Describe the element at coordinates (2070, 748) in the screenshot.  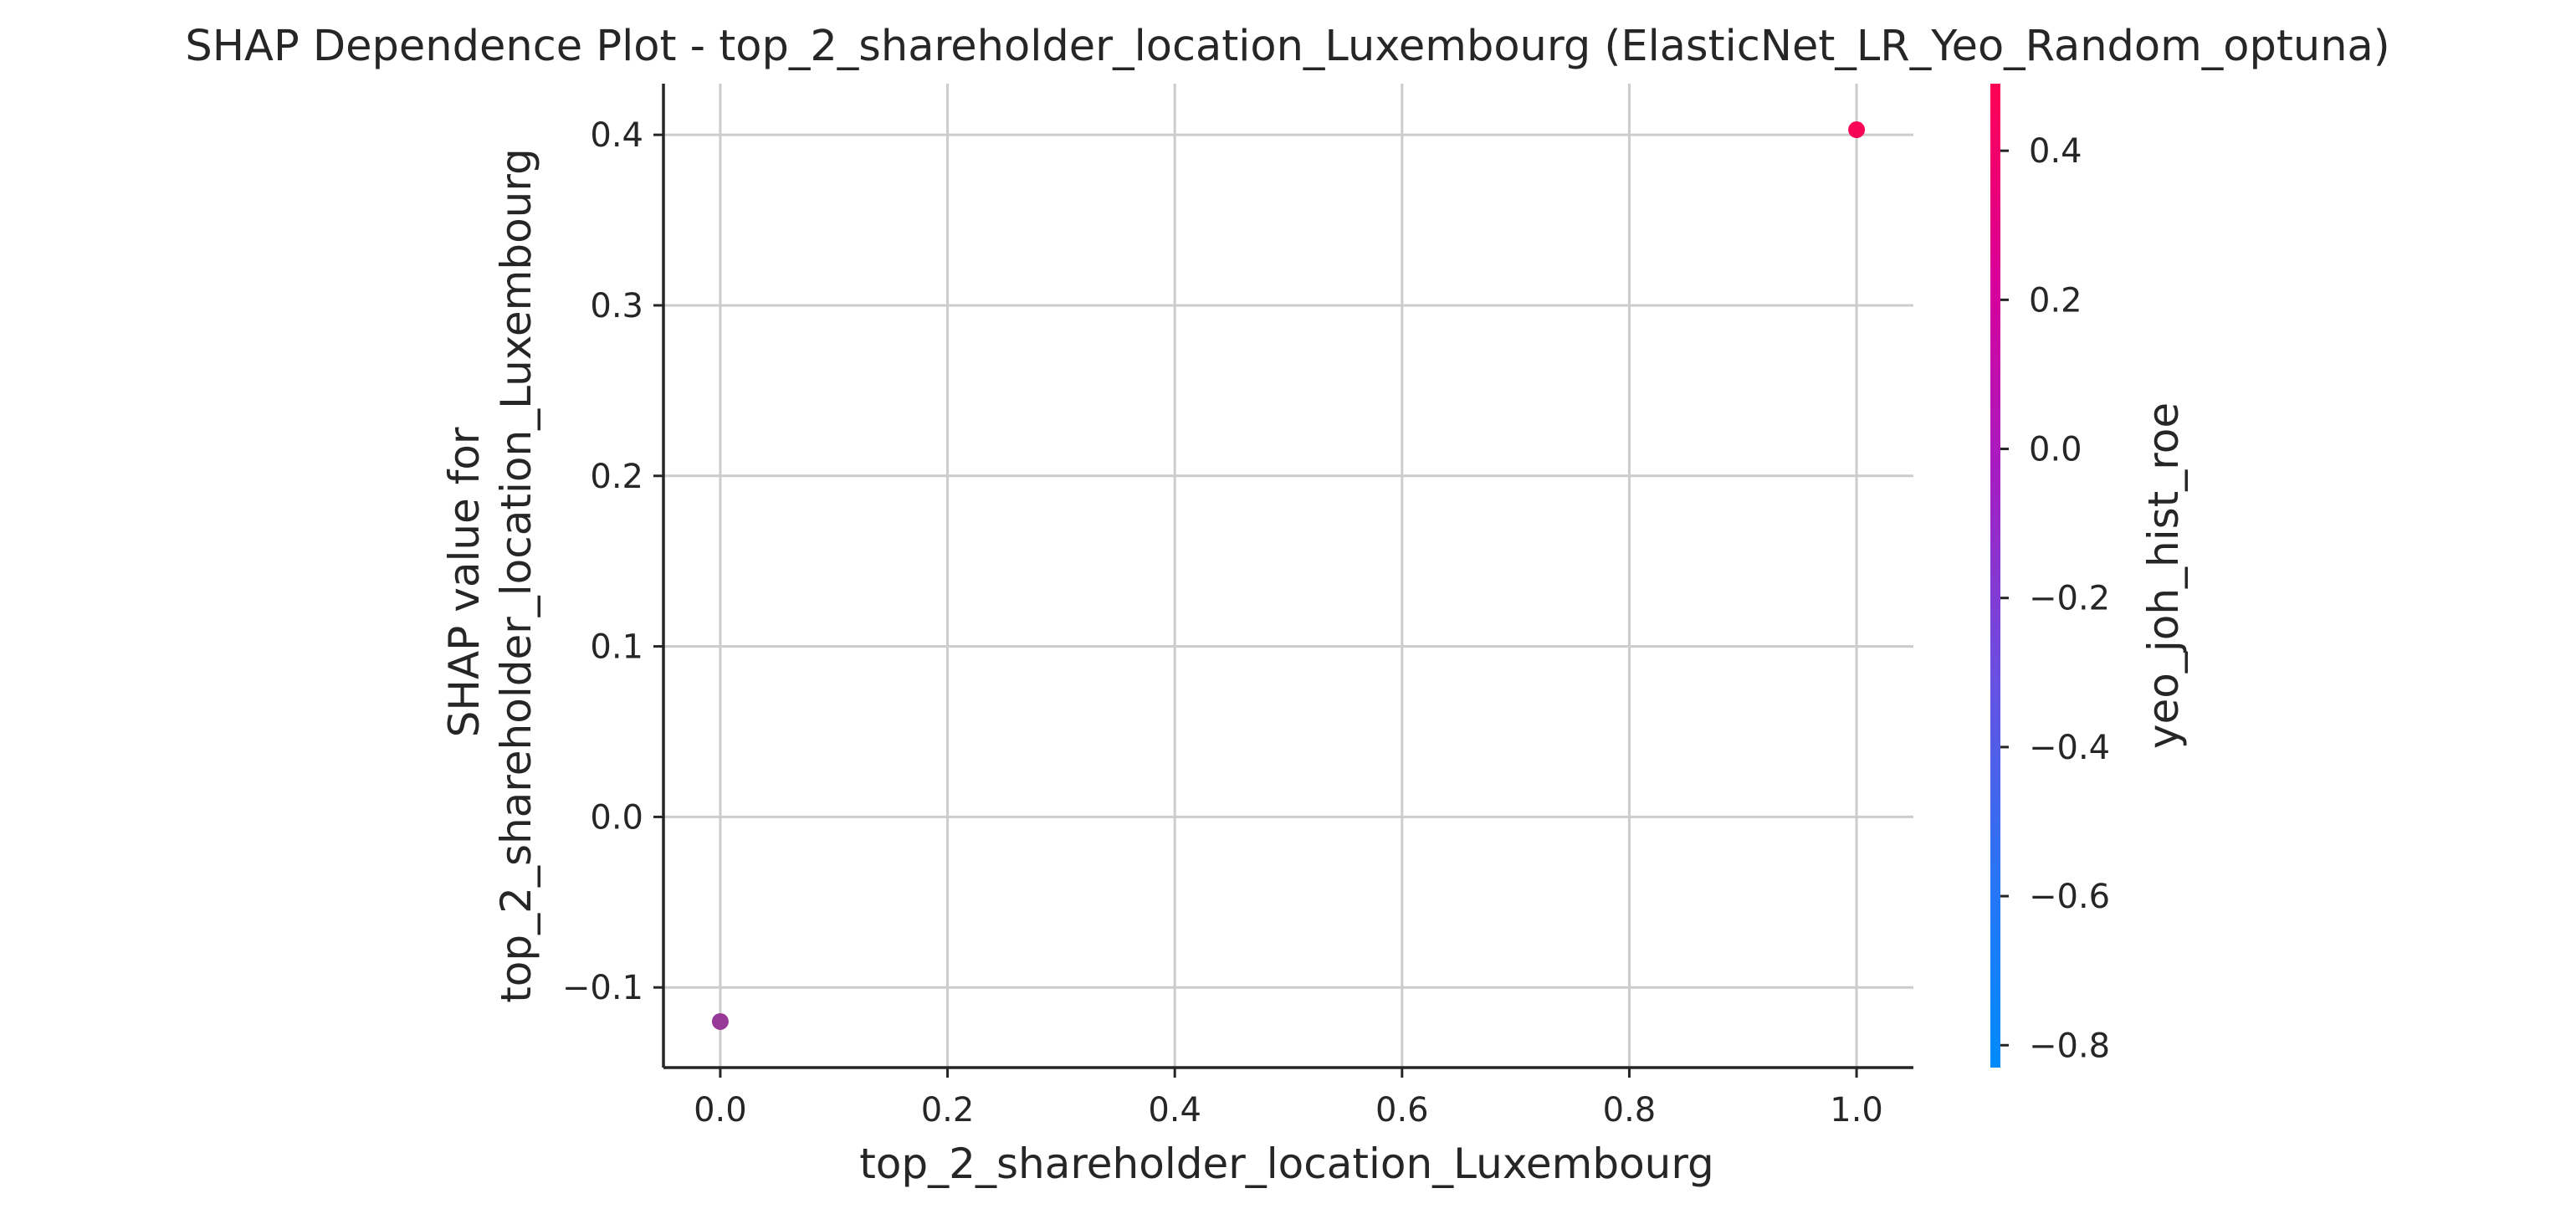
I see `colorbar-tick-label: −0.4` at that location.